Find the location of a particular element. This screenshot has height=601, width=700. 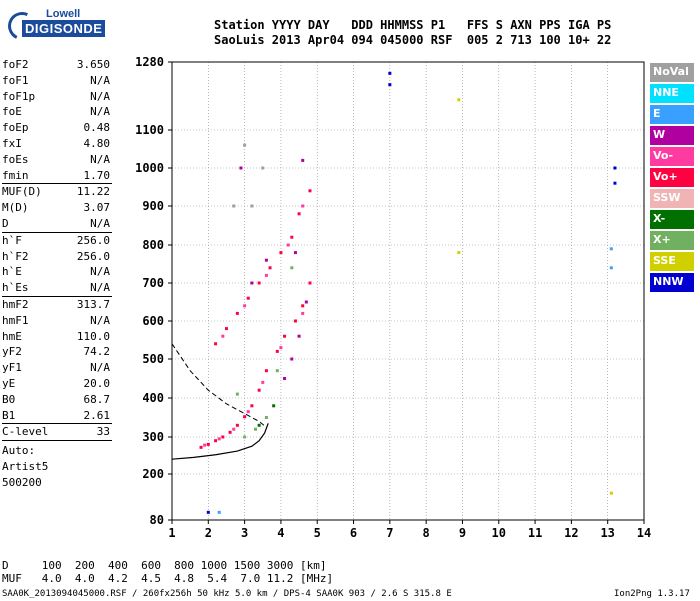

param-value: 2.61 is located at coordinates (97, 415).